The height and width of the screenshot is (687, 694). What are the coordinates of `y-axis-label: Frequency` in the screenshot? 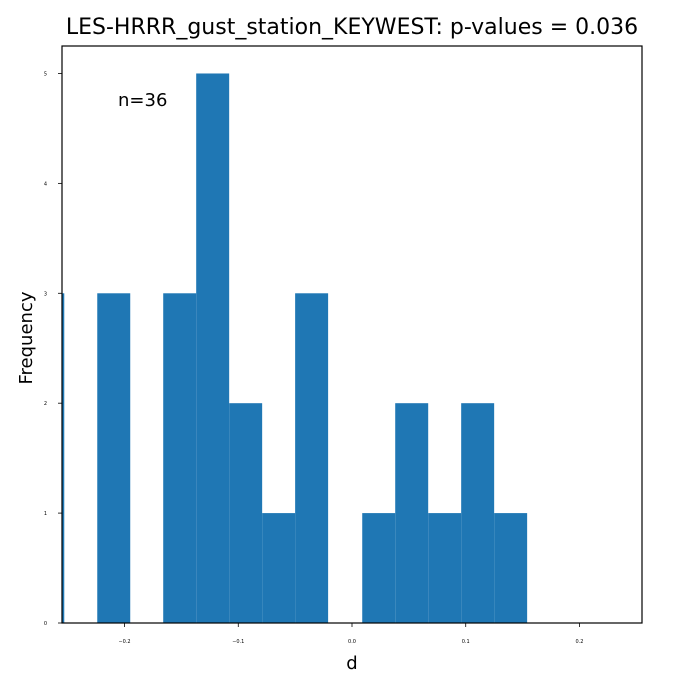 It's located at (26, 337).